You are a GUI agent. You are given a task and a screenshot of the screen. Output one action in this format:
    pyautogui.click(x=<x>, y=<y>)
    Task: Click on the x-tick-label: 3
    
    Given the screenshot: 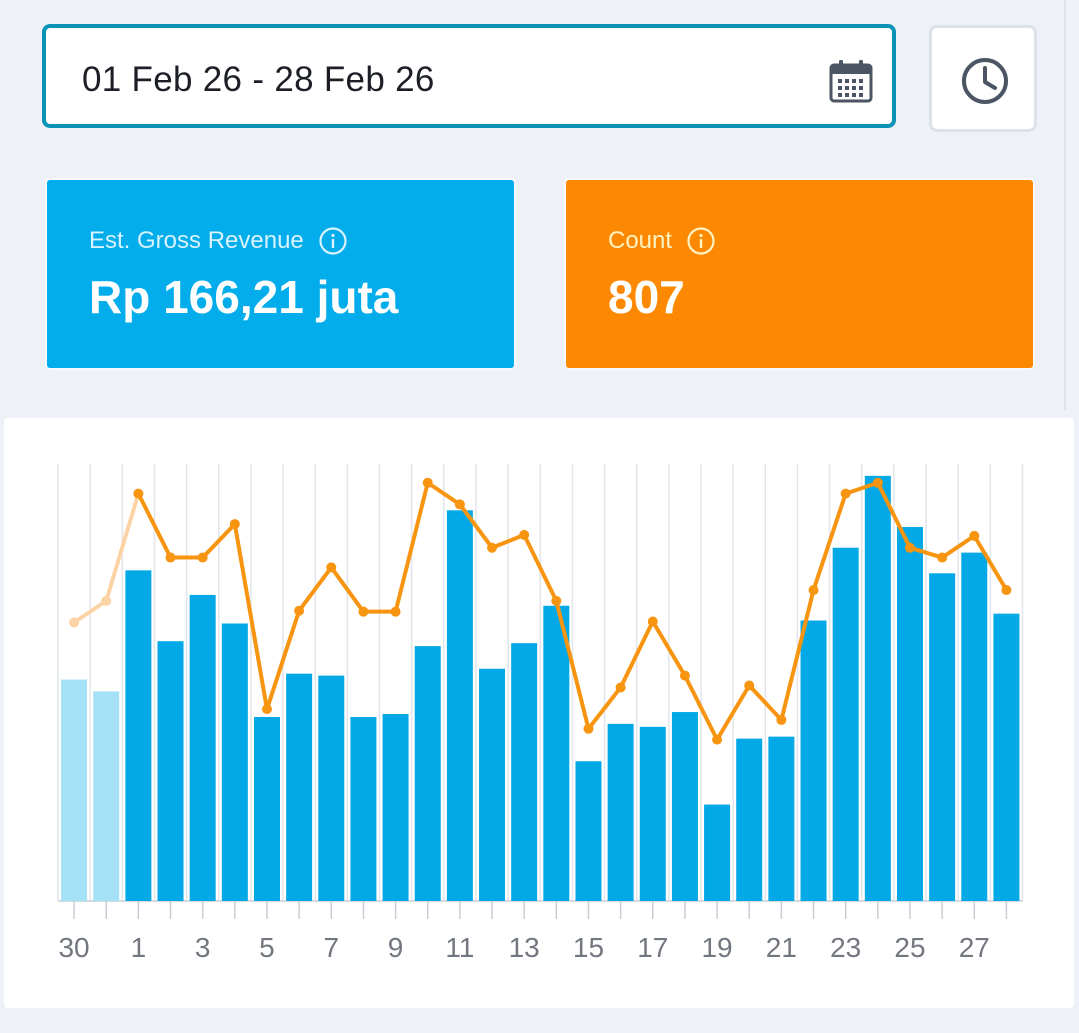 What is the action you would take?
    pyautogui.click(x=203, y=947)
    